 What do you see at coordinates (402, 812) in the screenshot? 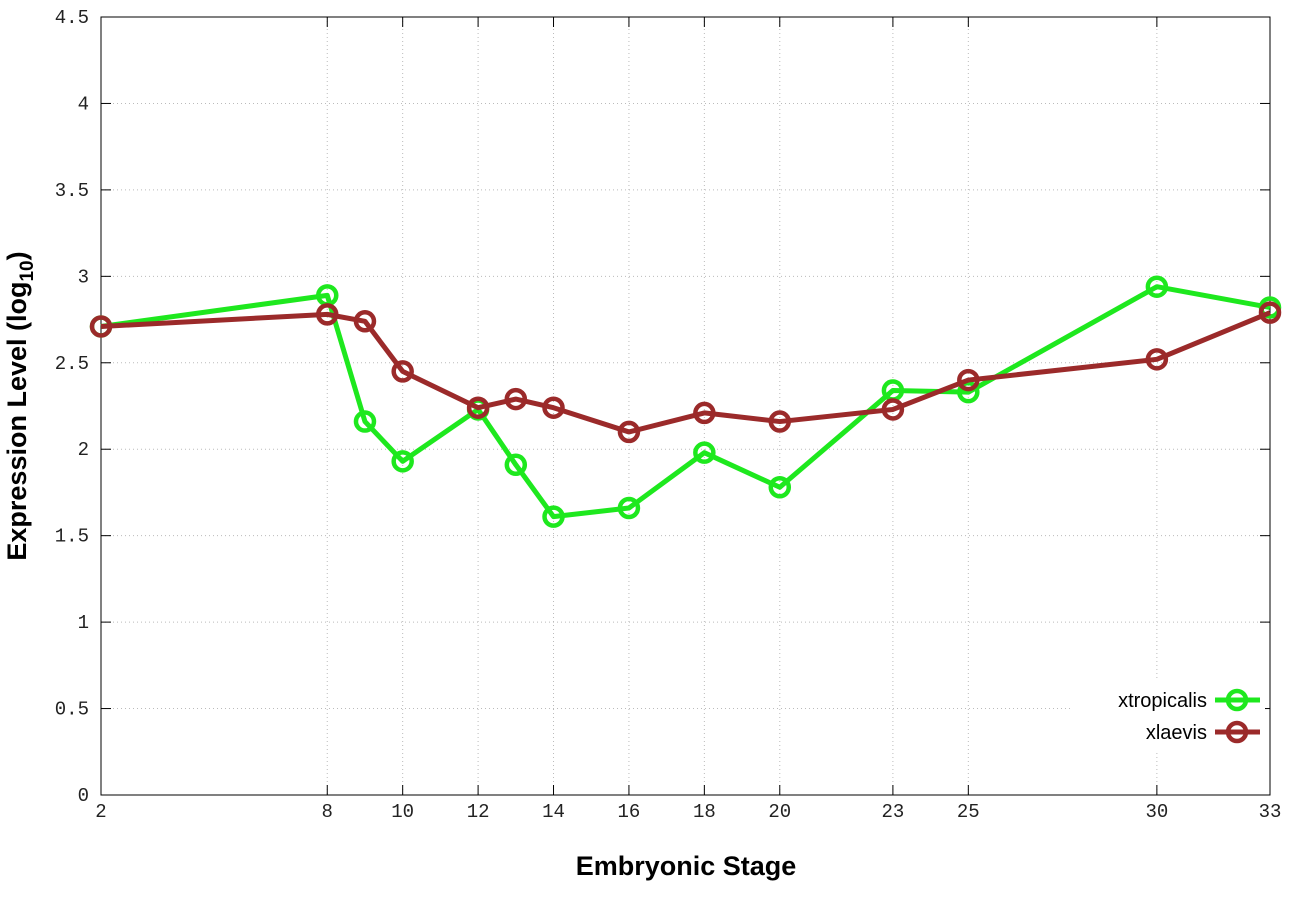
I see `x-tick-label: 10` at bounding box center [402, 812].